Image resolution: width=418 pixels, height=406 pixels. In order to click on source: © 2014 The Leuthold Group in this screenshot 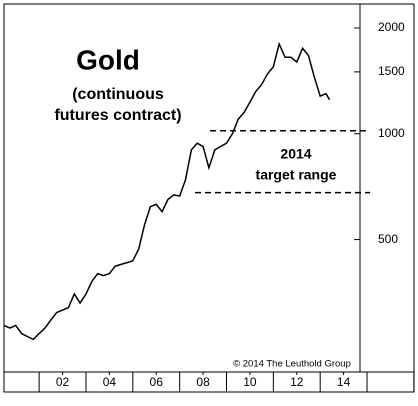, I will do `click(292, 364)`.